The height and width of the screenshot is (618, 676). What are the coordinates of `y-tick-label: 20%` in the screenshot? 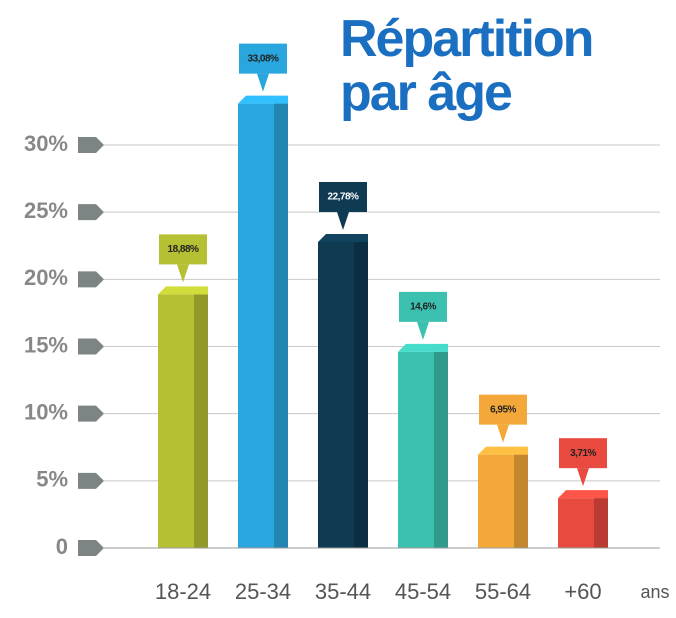 It's located at (46, 277).